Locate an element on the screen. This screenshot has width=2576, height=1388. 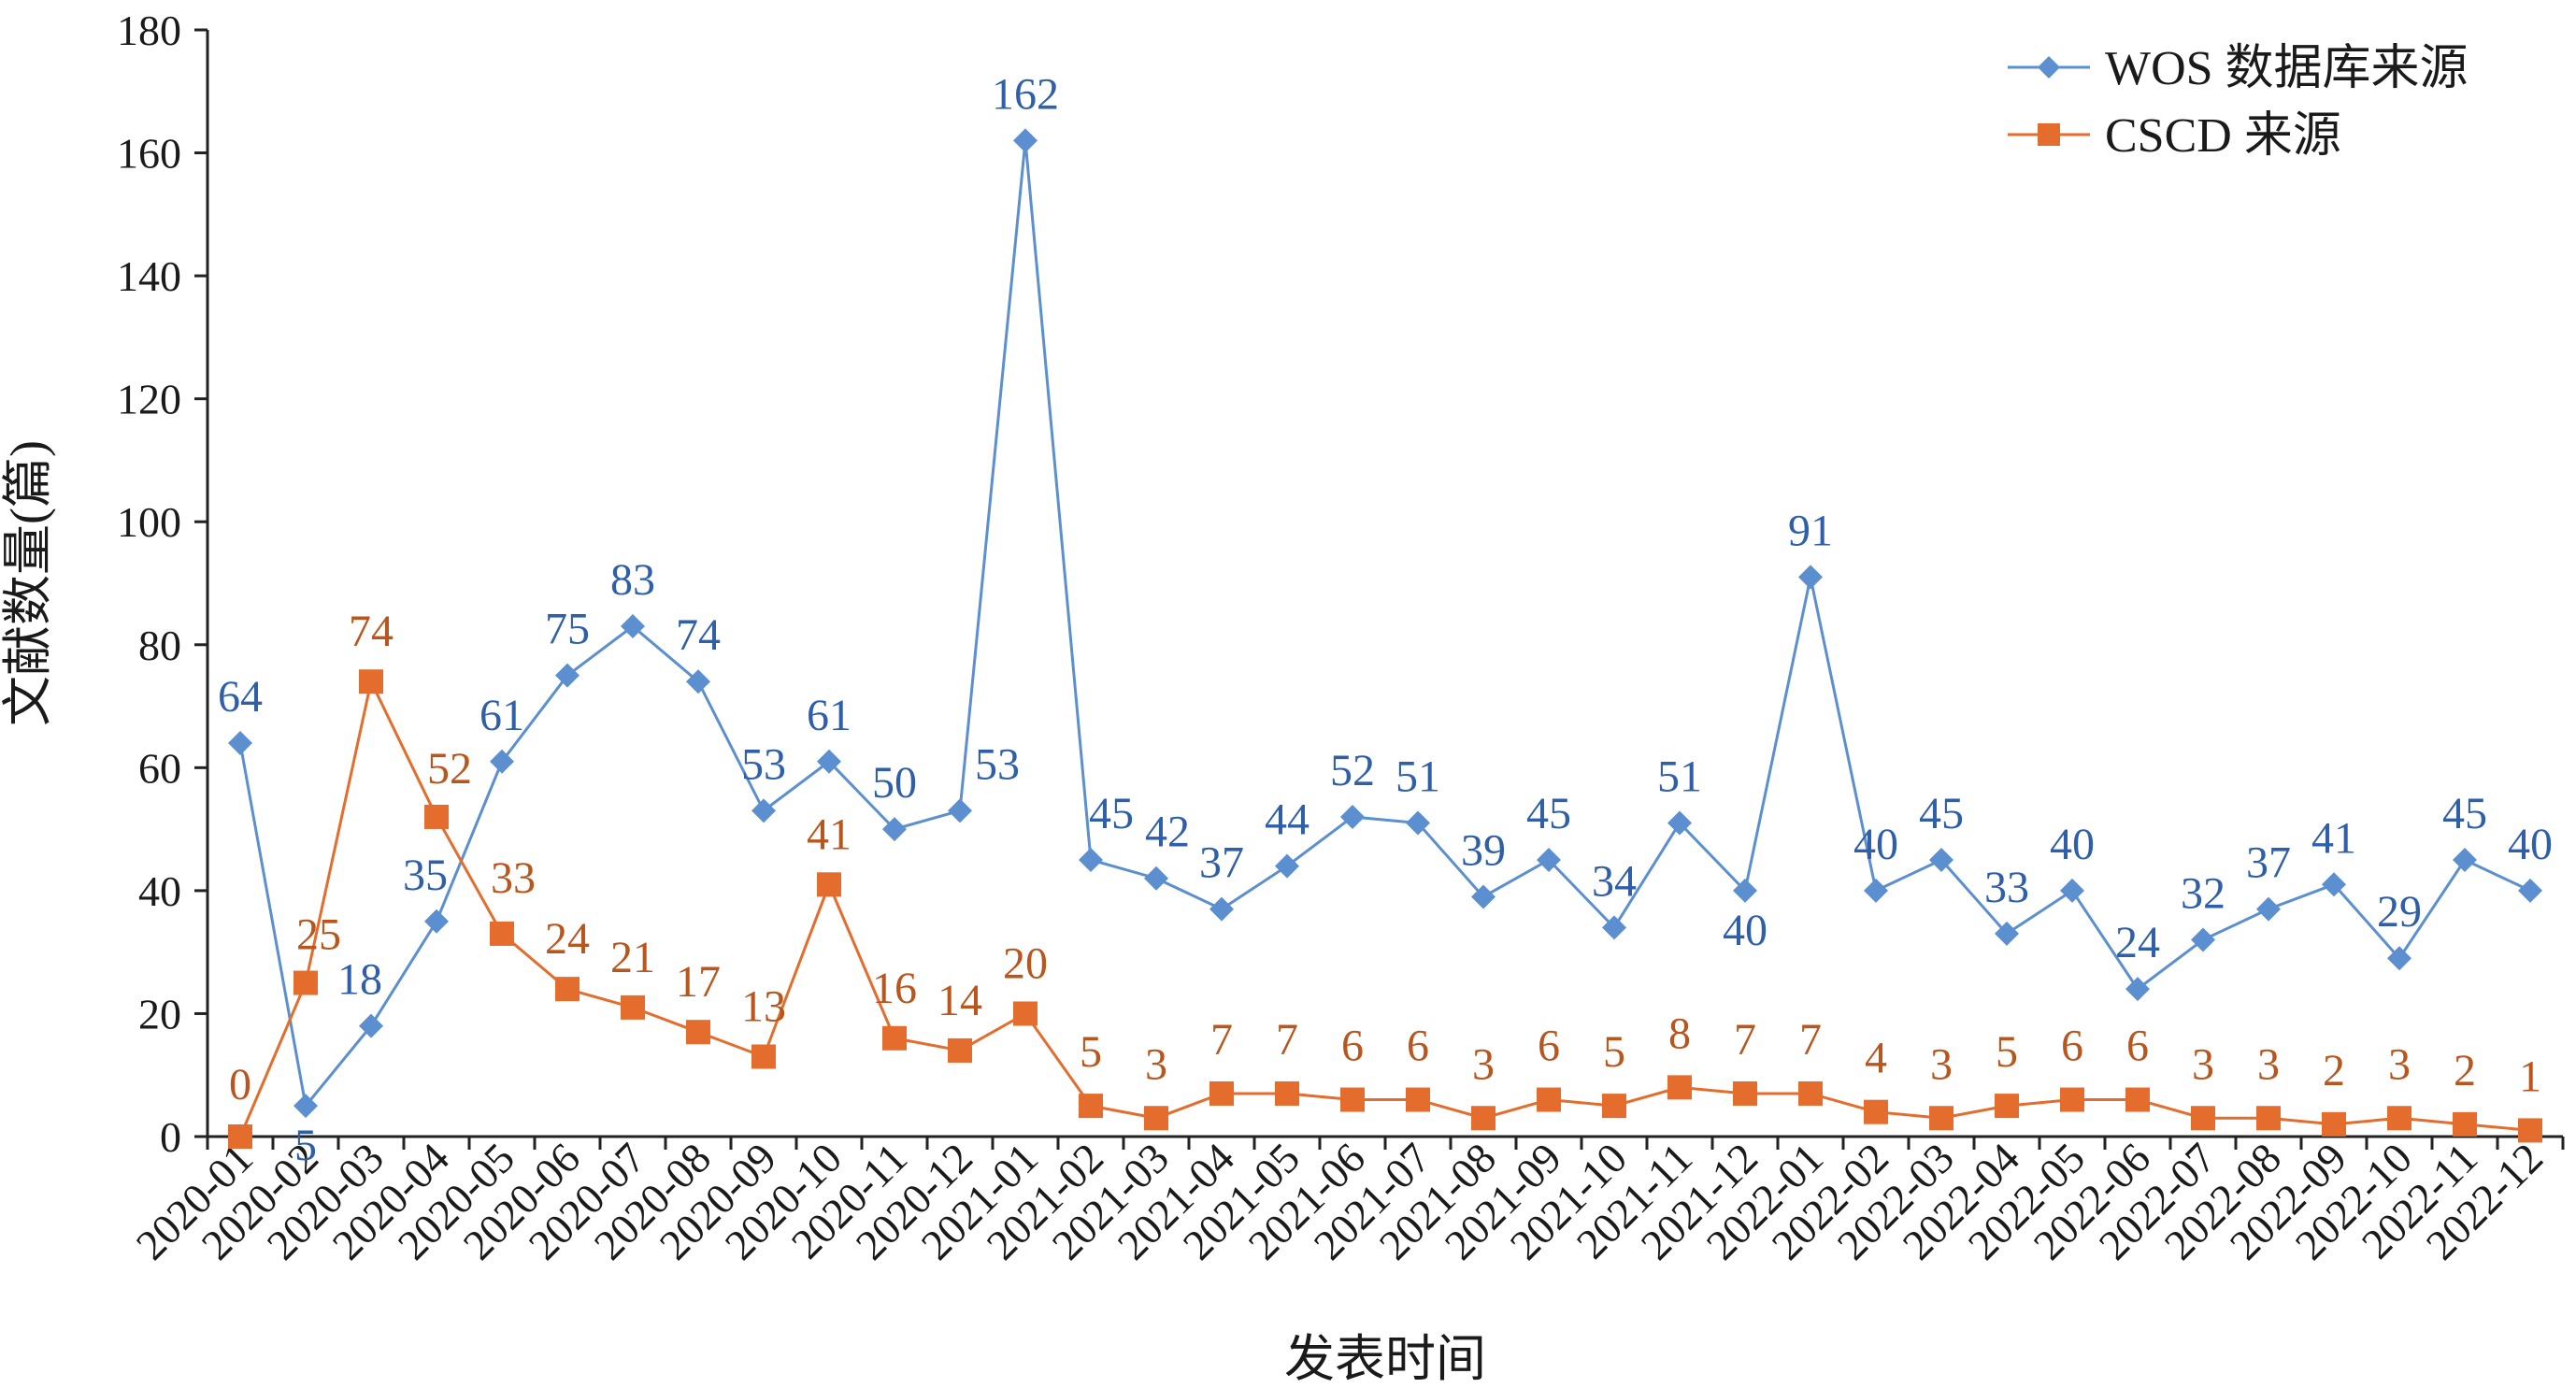
y-tick-label: 60 is located at coordinates (159, 768).